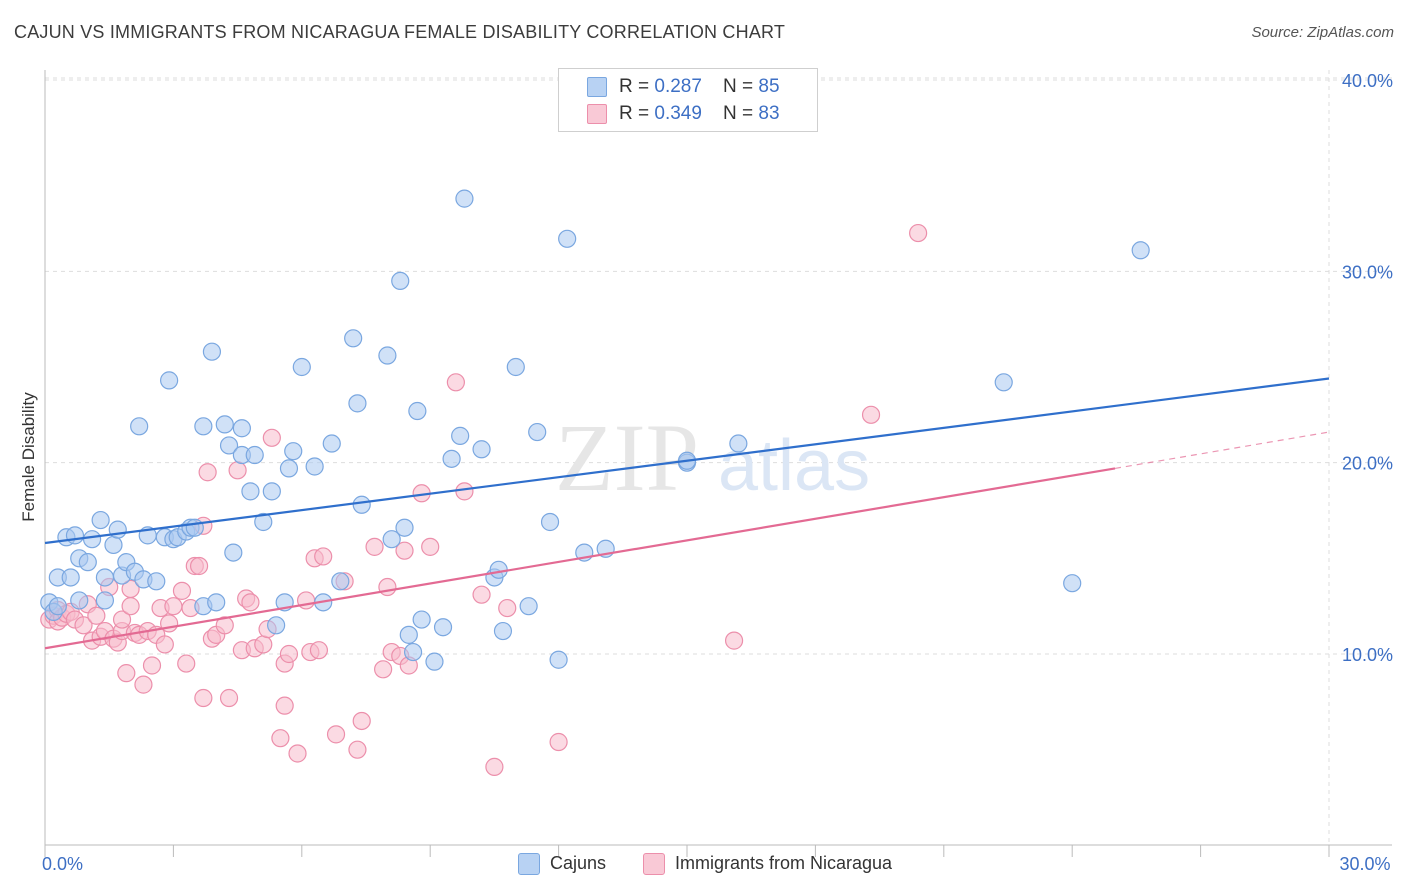 The height and width of the screenshot is (892, 1406). Describe the element at coordinates (627, 457) in the screenshot. I see `watermark-zip: ZIP` at that location.